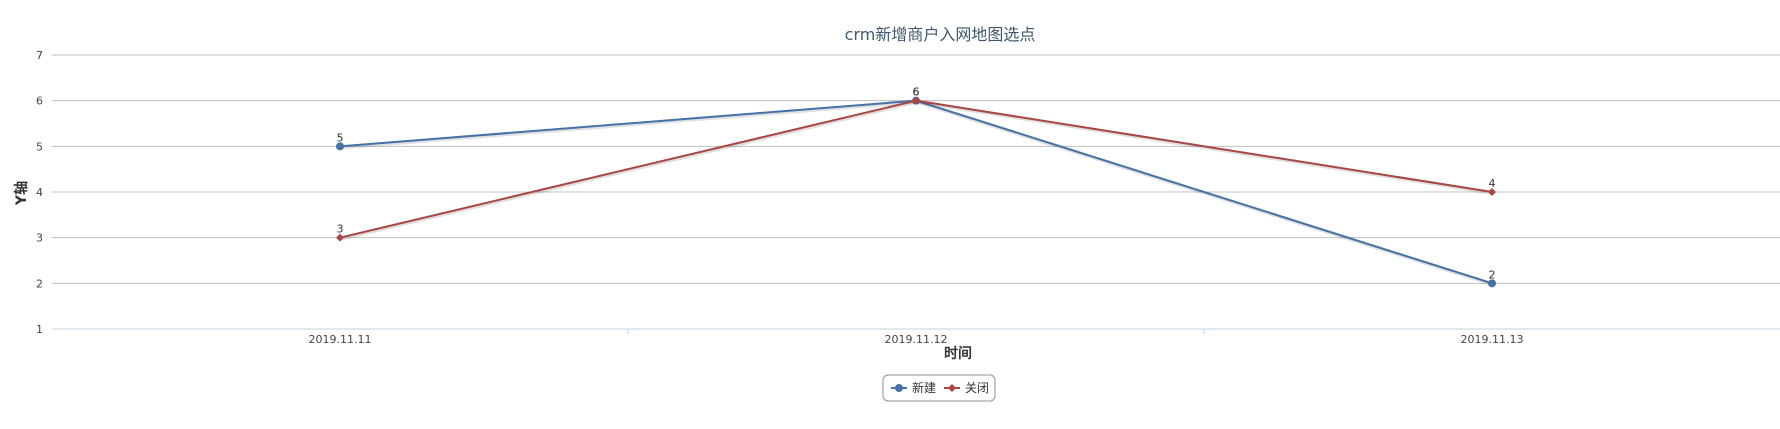 The image size is (1780, 429). I want to click on y-tick-label: 4, so click(39, 192).